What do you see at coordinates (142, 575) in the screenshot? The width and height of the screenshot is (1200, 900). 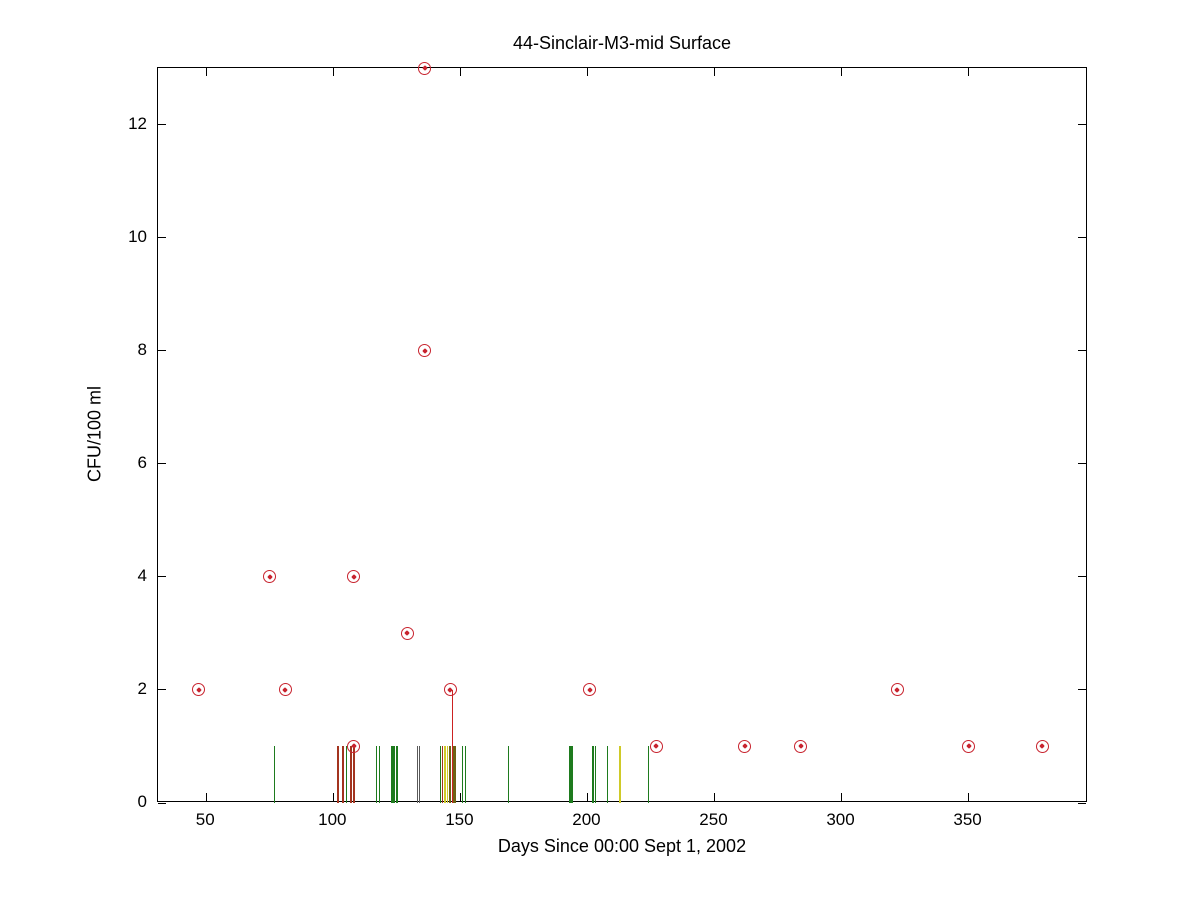 I see `y-tick-label: 4` at bounding box center [142, 575].